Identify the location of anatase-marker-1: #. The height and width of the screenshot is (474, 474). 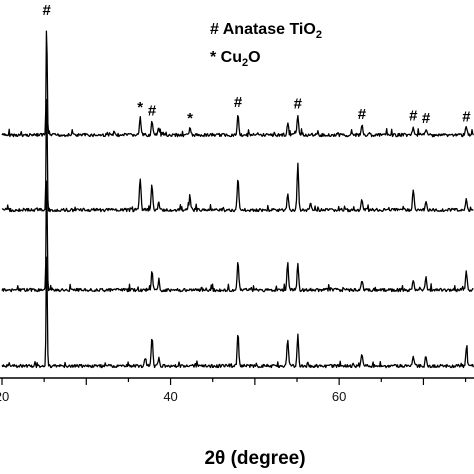
(47, 10).